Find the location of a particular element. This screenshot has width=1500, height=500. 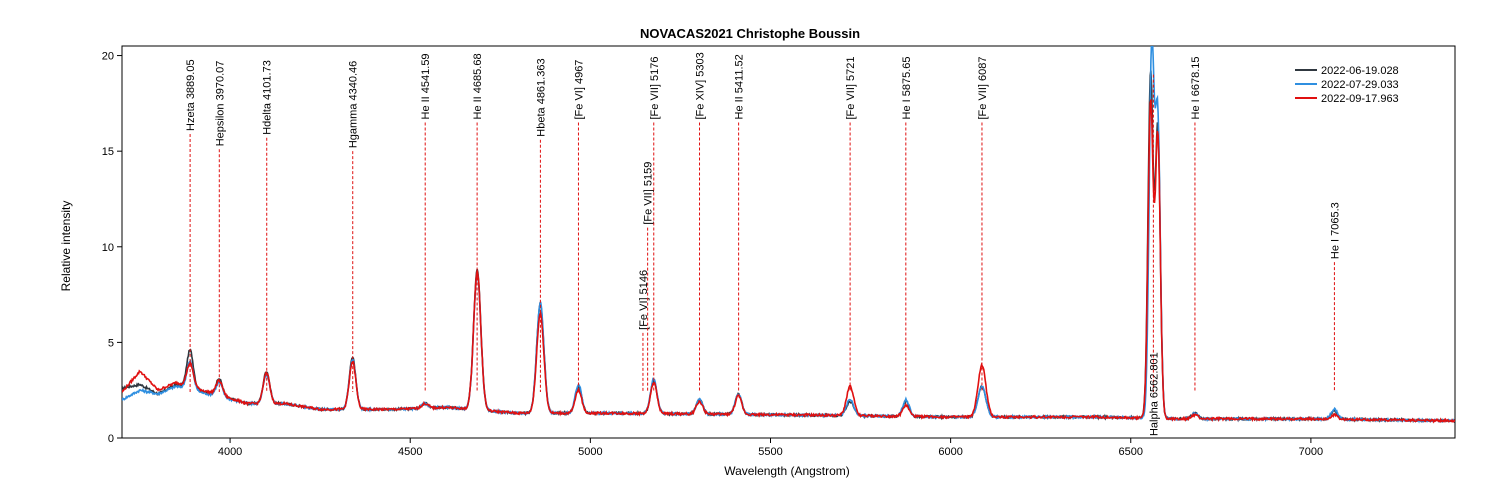

annotation-label: He II 5411.52 is located at coordinates (740, 86).